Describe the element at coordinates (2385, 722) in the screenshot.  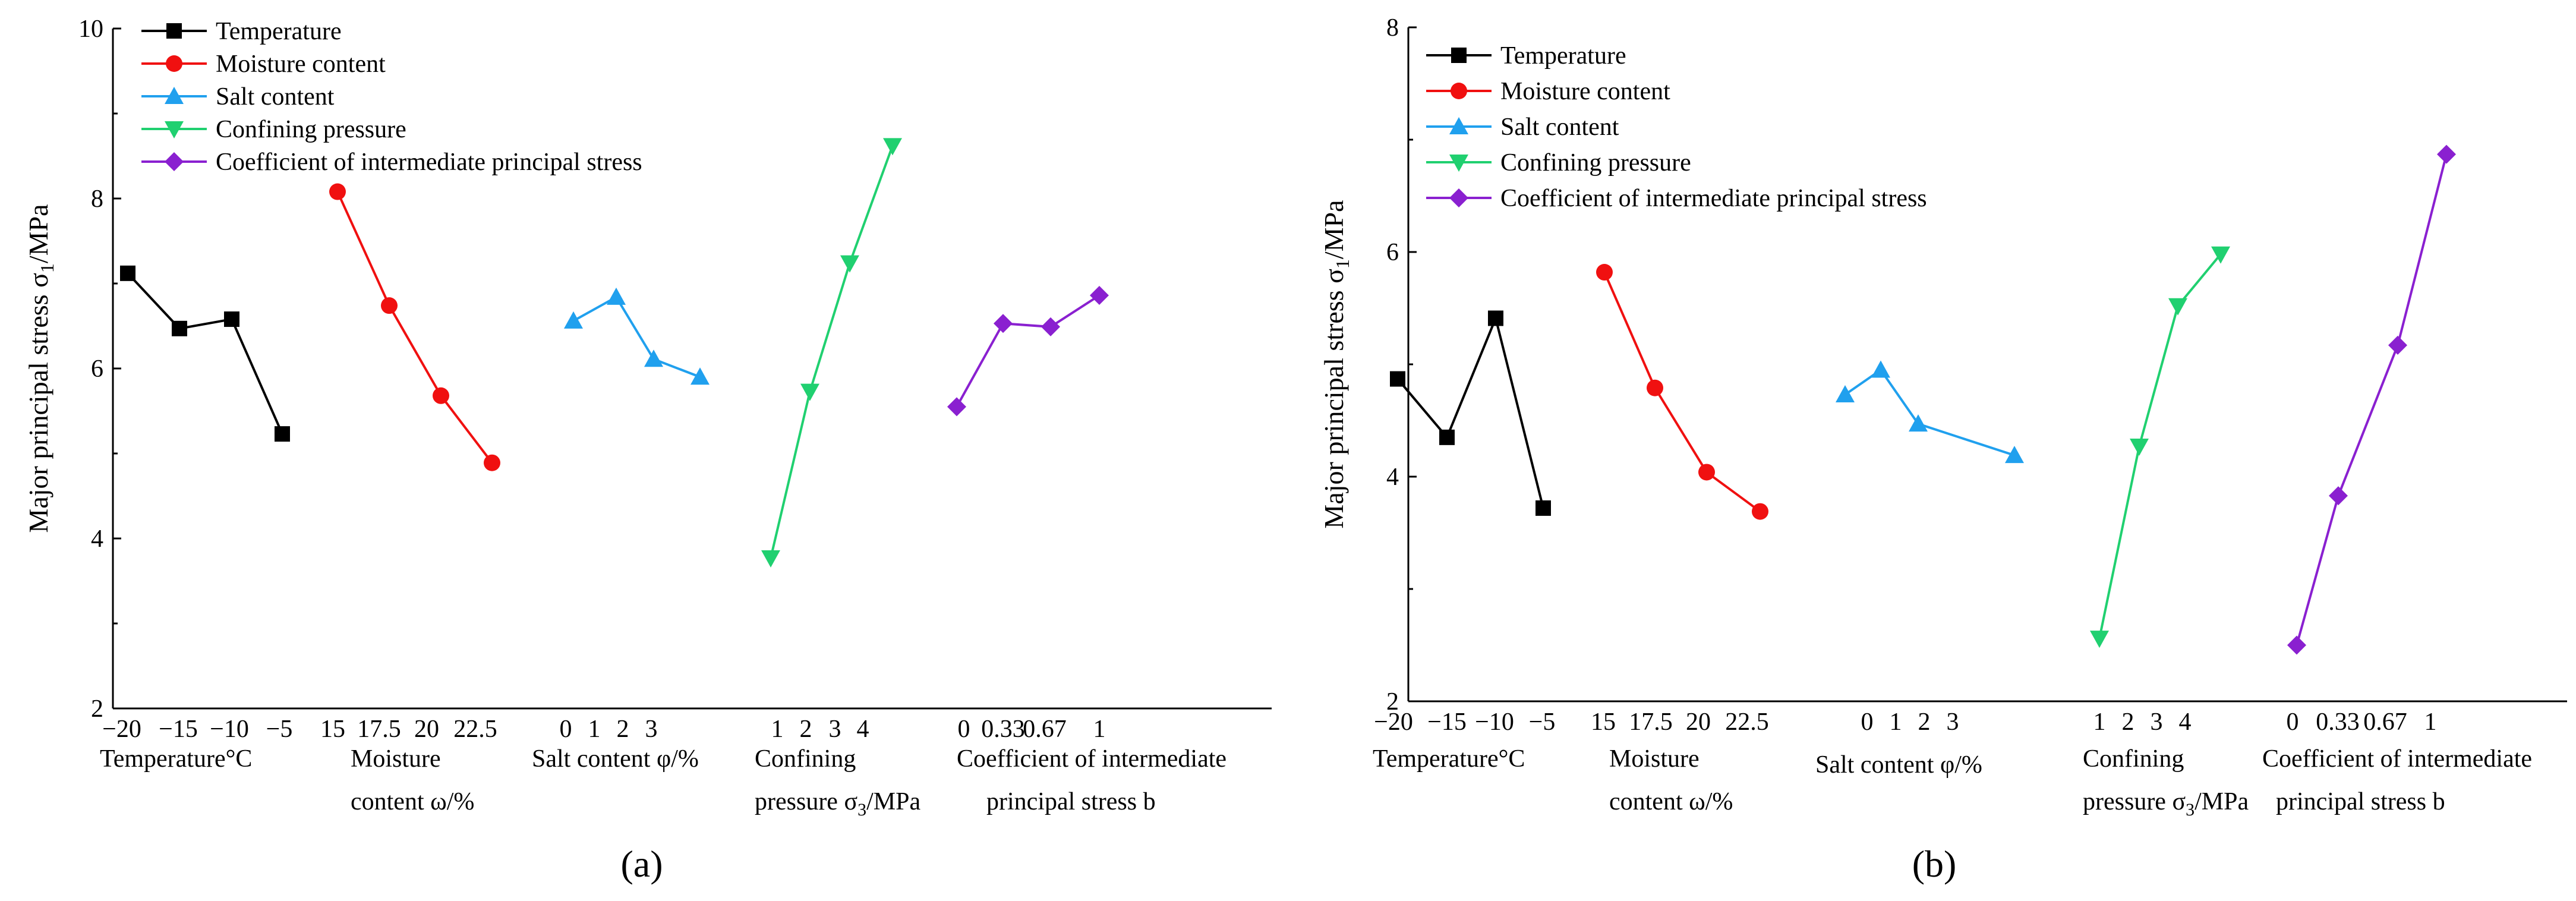
I see `x-tick-label: 0.67` at that location.